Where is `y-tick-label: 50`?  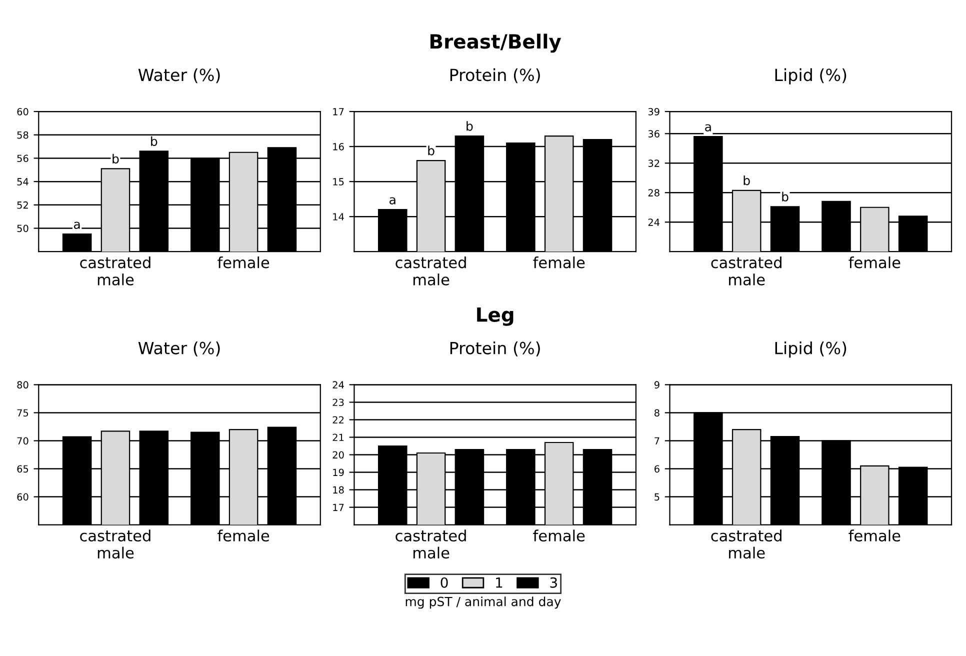
y-tick-label: 50 is located at coordinates (22, 228).